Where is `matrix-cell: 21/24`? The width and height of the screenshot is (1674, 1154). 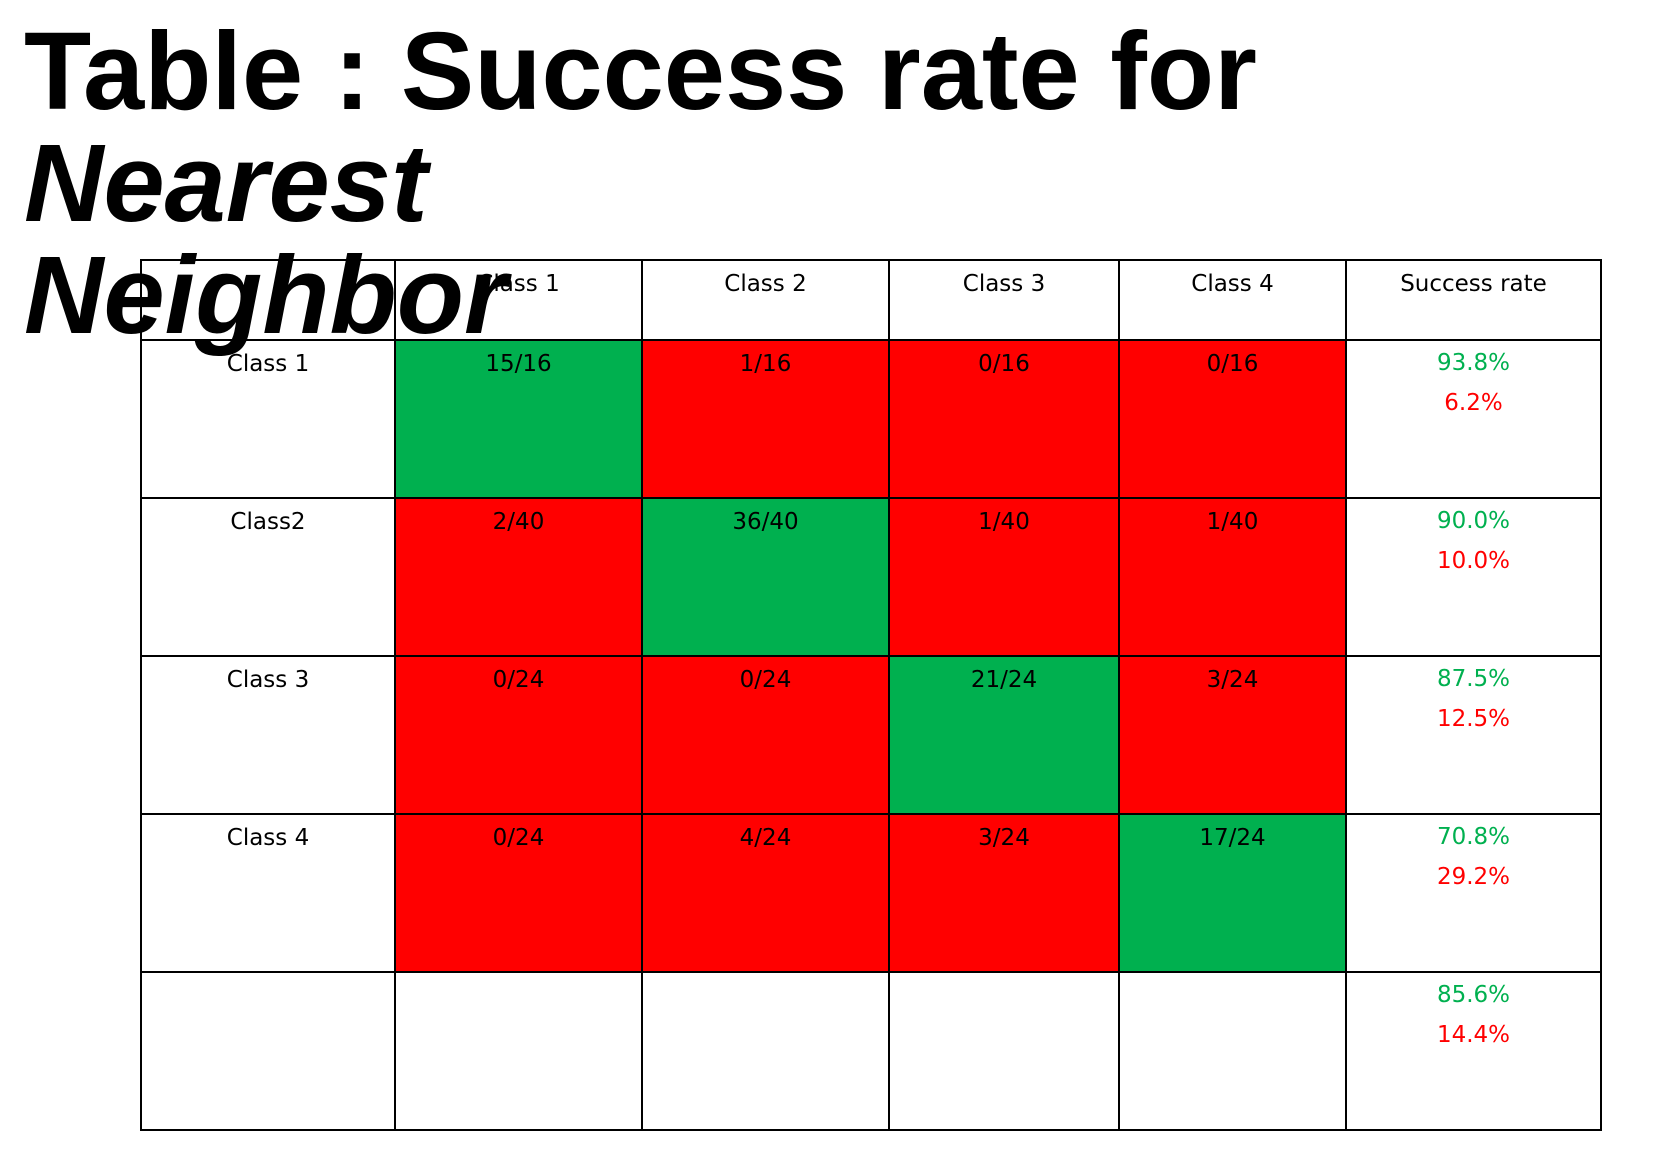 matrix-cell: 21/24 is located at coordinates (1004, 735).